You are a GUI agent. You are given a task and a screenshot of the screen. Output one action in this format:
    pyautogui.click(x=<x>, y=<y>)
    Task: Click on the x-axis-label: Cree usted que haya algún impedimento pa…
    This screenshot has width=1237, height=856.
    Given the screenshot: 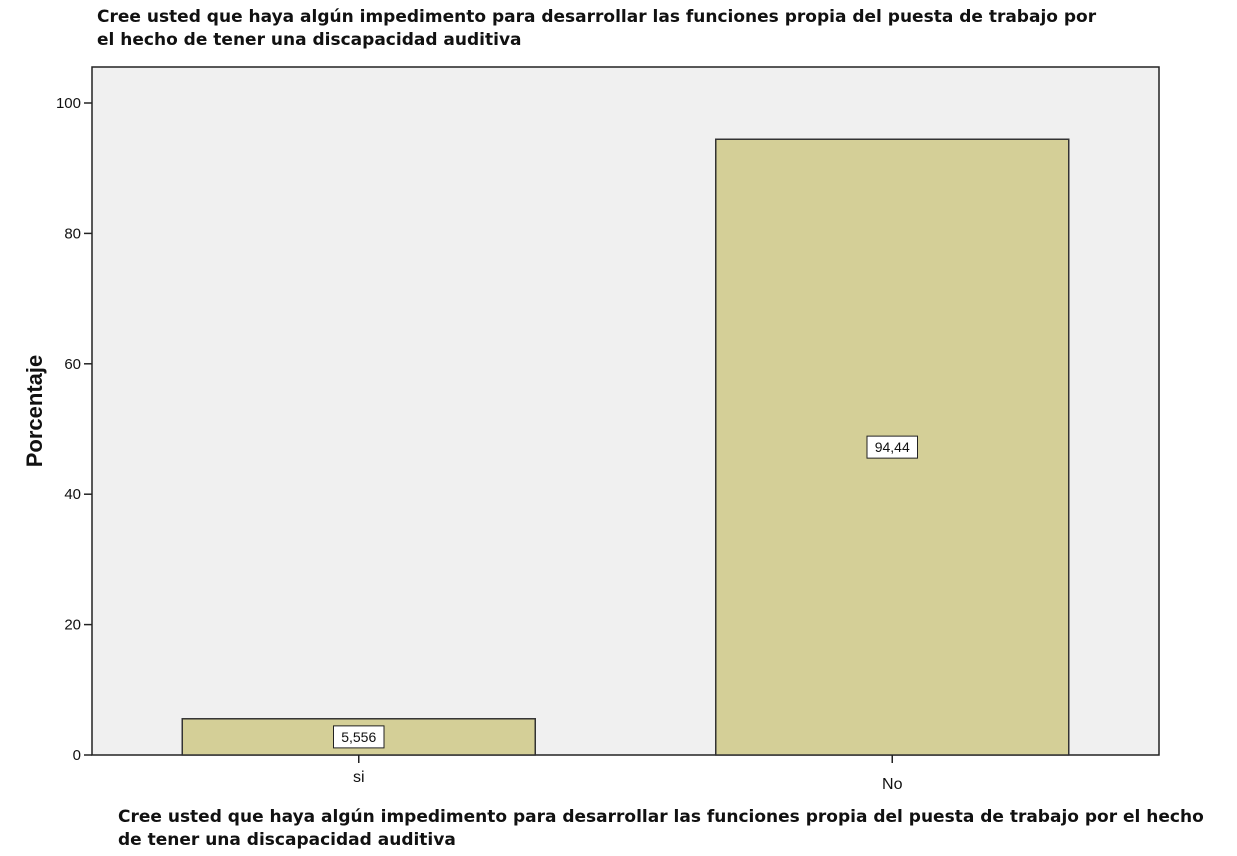 What is the action you would take?
    pyautogui.click(x=661, y=828)
    